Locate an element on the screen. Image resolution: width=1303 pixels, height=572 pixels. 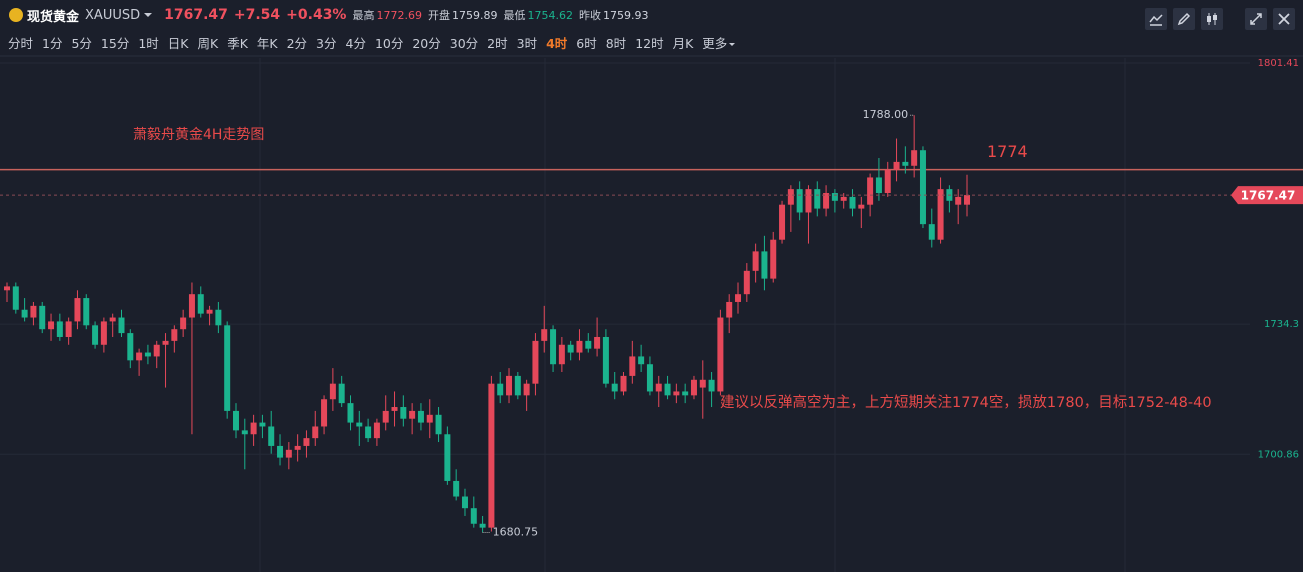
stat-value: 1759.89 is located at coordinates (474, 15).